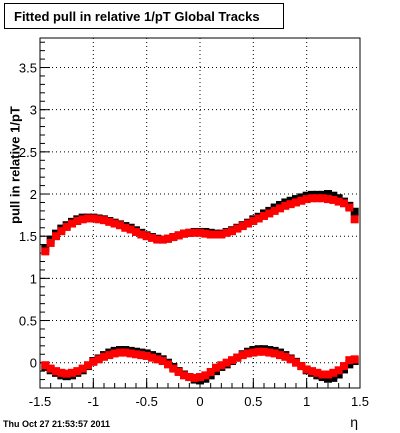  I want to click on y-tick-label: 1.5, so click(28, 236).